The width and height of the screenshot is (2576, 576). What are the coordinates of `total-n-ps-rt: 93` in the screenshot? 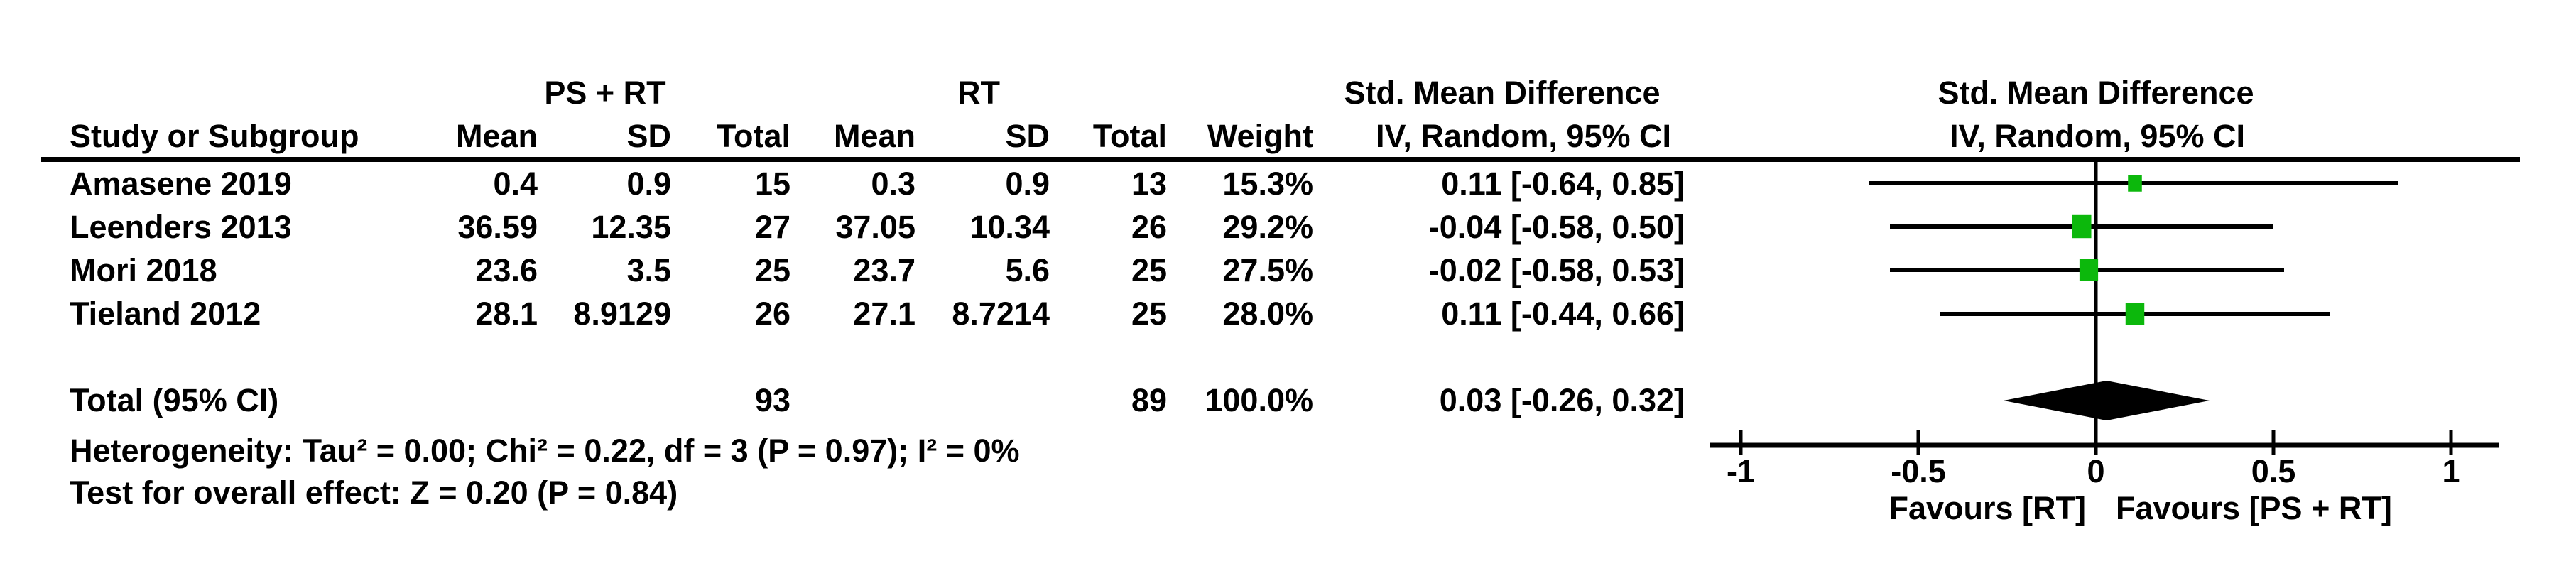 It's located at (772, 400).